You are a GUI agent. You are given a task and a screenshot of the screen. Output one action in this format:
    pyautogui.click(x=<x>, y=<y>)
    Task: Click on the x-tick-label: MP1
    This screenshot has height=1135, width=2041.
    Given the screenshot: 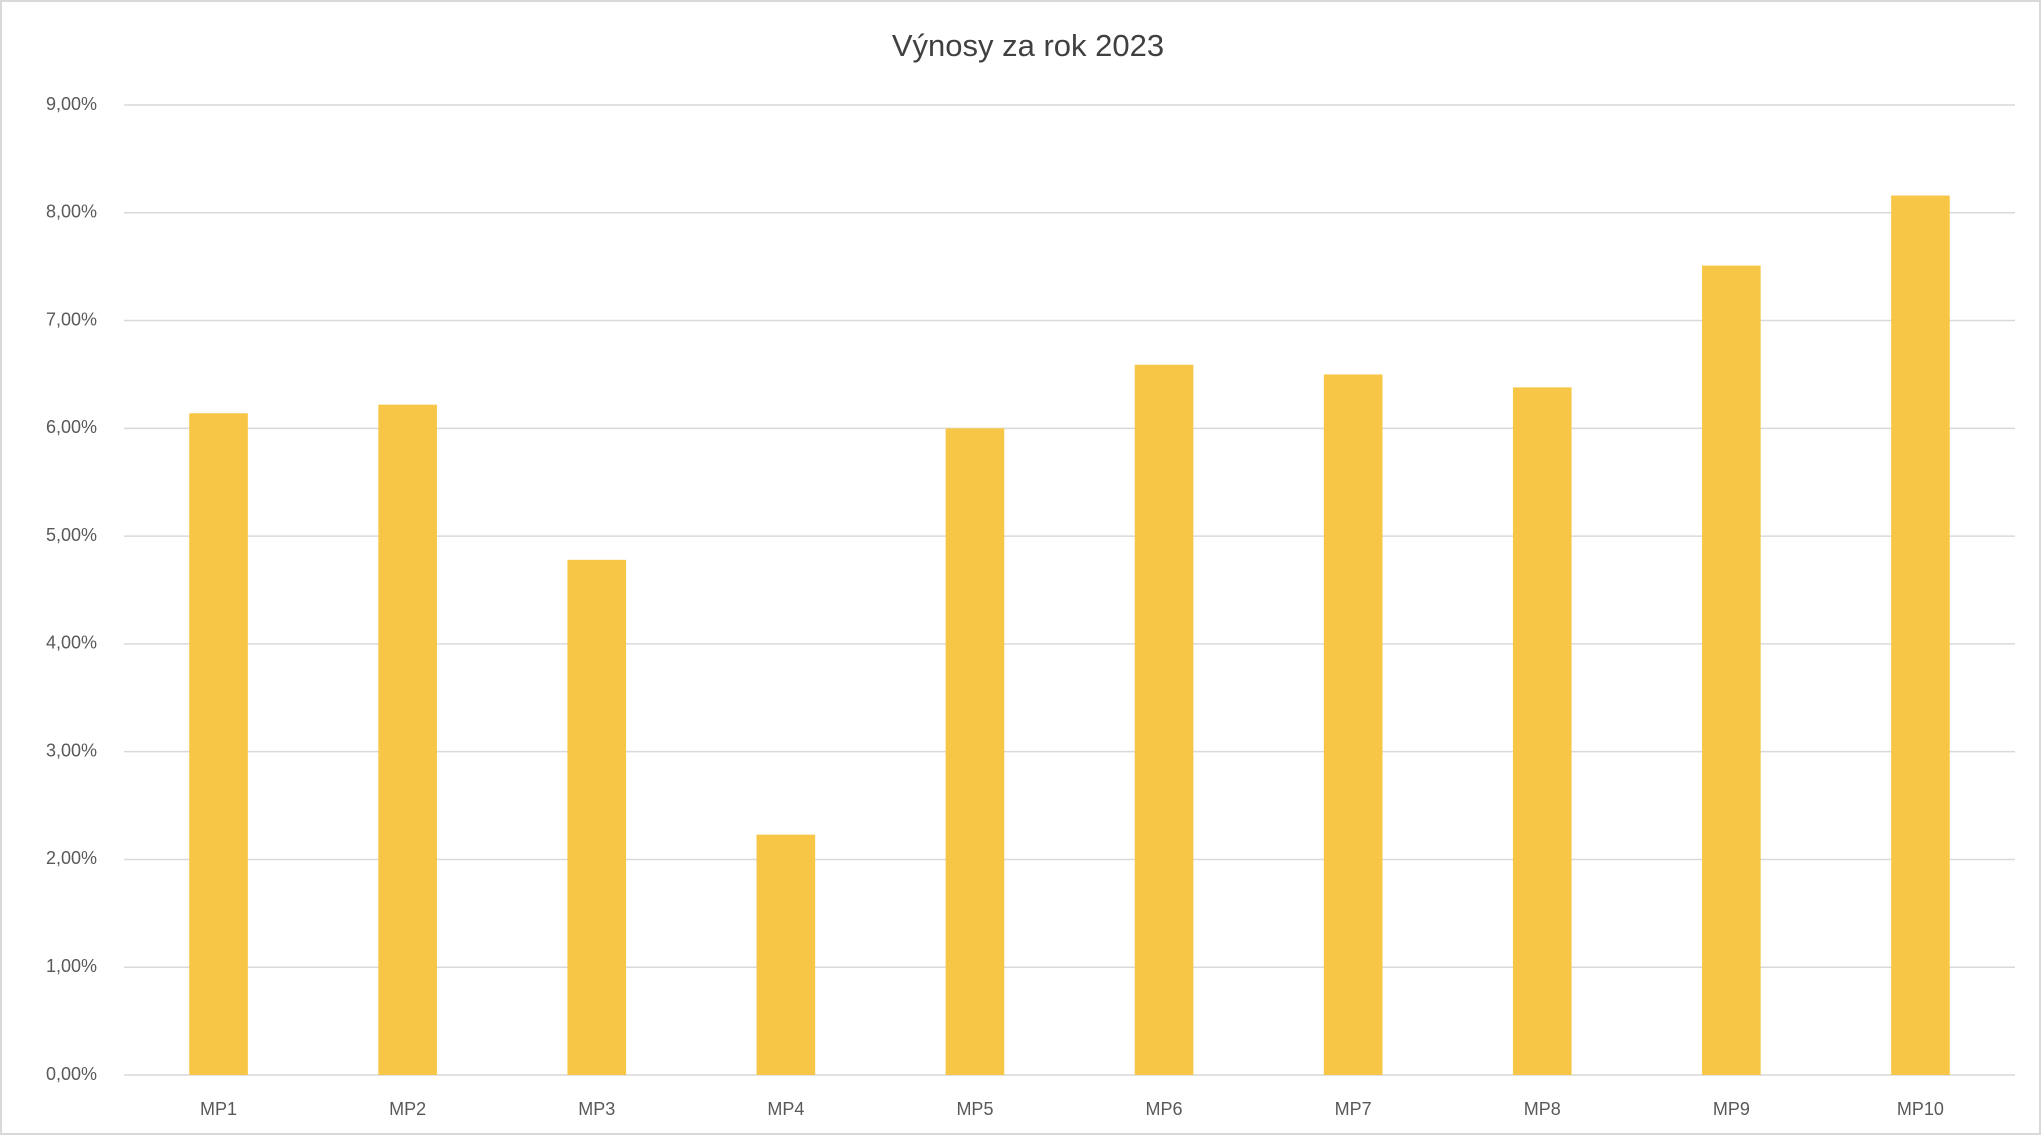 What is the action you would take?
    pyautogui.click(x=218, y=1109)
    